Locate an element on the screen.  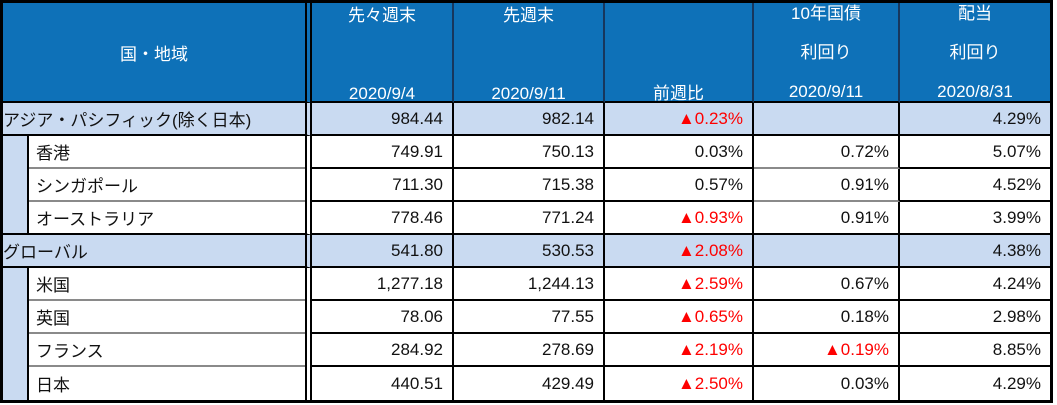
cell-wow: ▲2.19% is located at coordinates (679, 350).